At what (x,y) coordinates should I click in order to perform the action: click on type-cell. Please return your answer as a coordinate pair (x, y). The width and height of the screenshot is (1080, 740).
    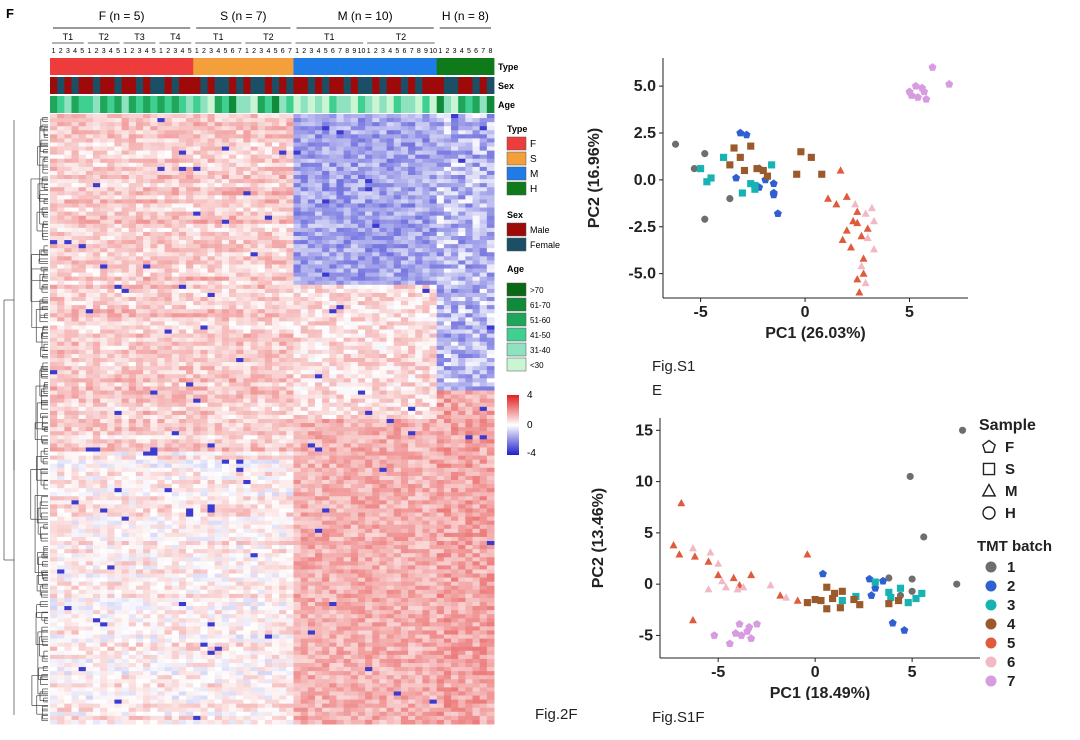
    Looking at the image, I should click on (139, 66).